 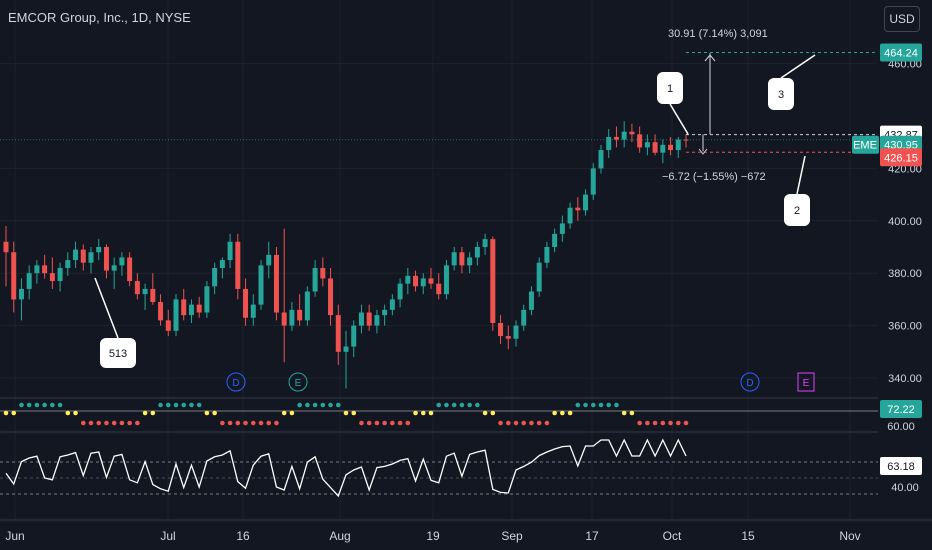 What do you see at coordinates (902, 19) in the screenshot?
I see `currency-button: USD` at bounding box center [902, 19].